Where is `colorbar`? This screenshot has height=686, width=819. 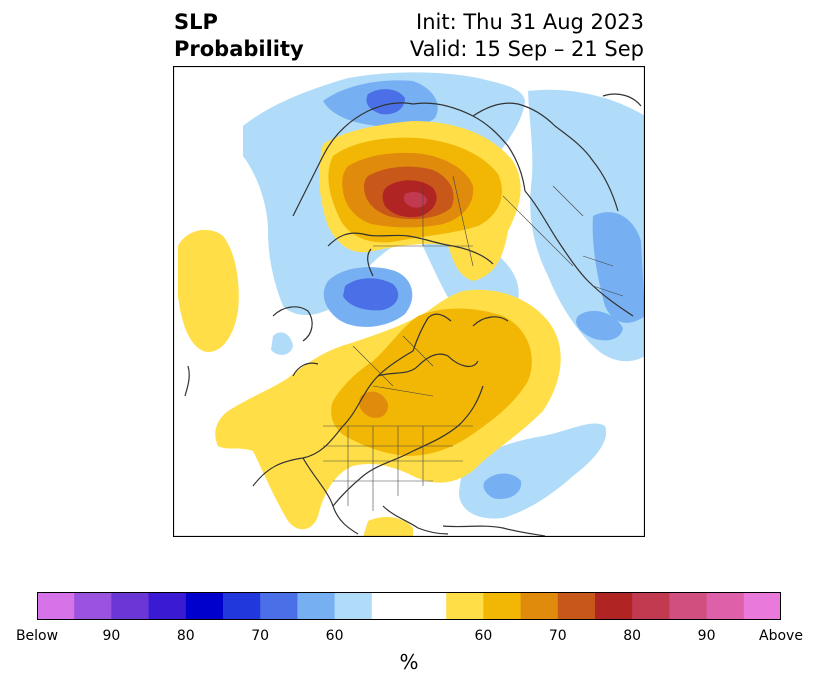 colorbar is located at coordinates (409, 606).